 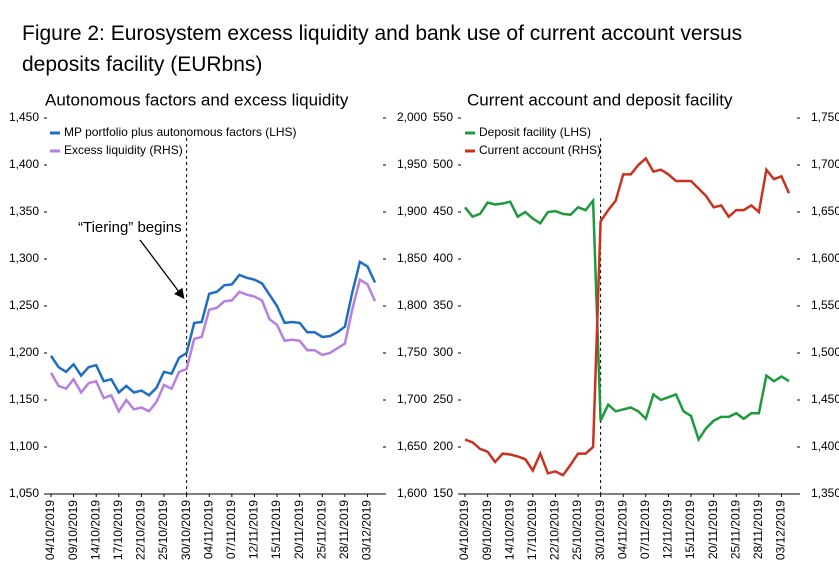 I want to click on panel-title: Current account and deposit facility, so click(x=600, y=99).